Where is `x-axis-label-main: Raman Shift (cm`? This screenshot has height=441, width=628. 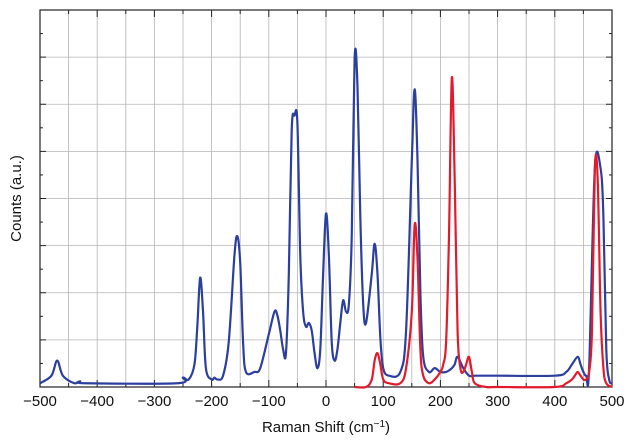 x-axis-label-main: Raman Shift (cm is located at coordinates (318, 427).